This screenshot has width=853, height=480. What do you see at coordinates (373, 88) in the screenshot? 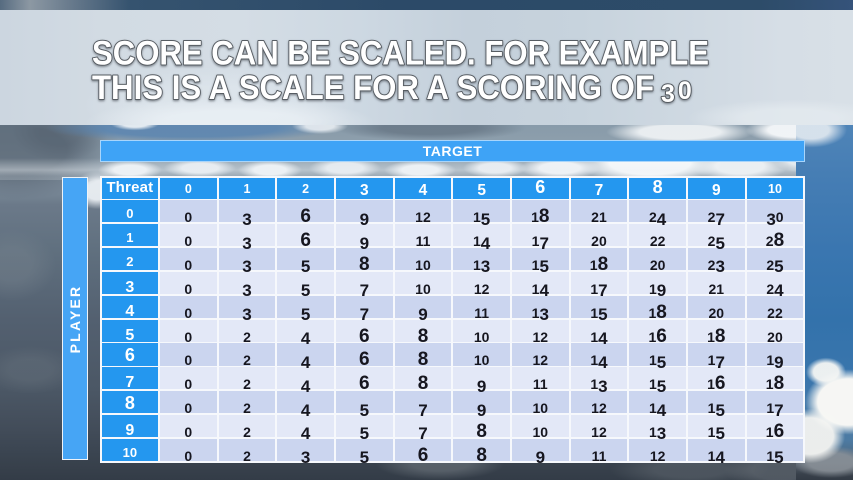
I see `svg-text:THIS IS A SCALE FOR A SCORING: THIS IS A SCALE FOR A SCORING OF` at bounding box center [373, 88].